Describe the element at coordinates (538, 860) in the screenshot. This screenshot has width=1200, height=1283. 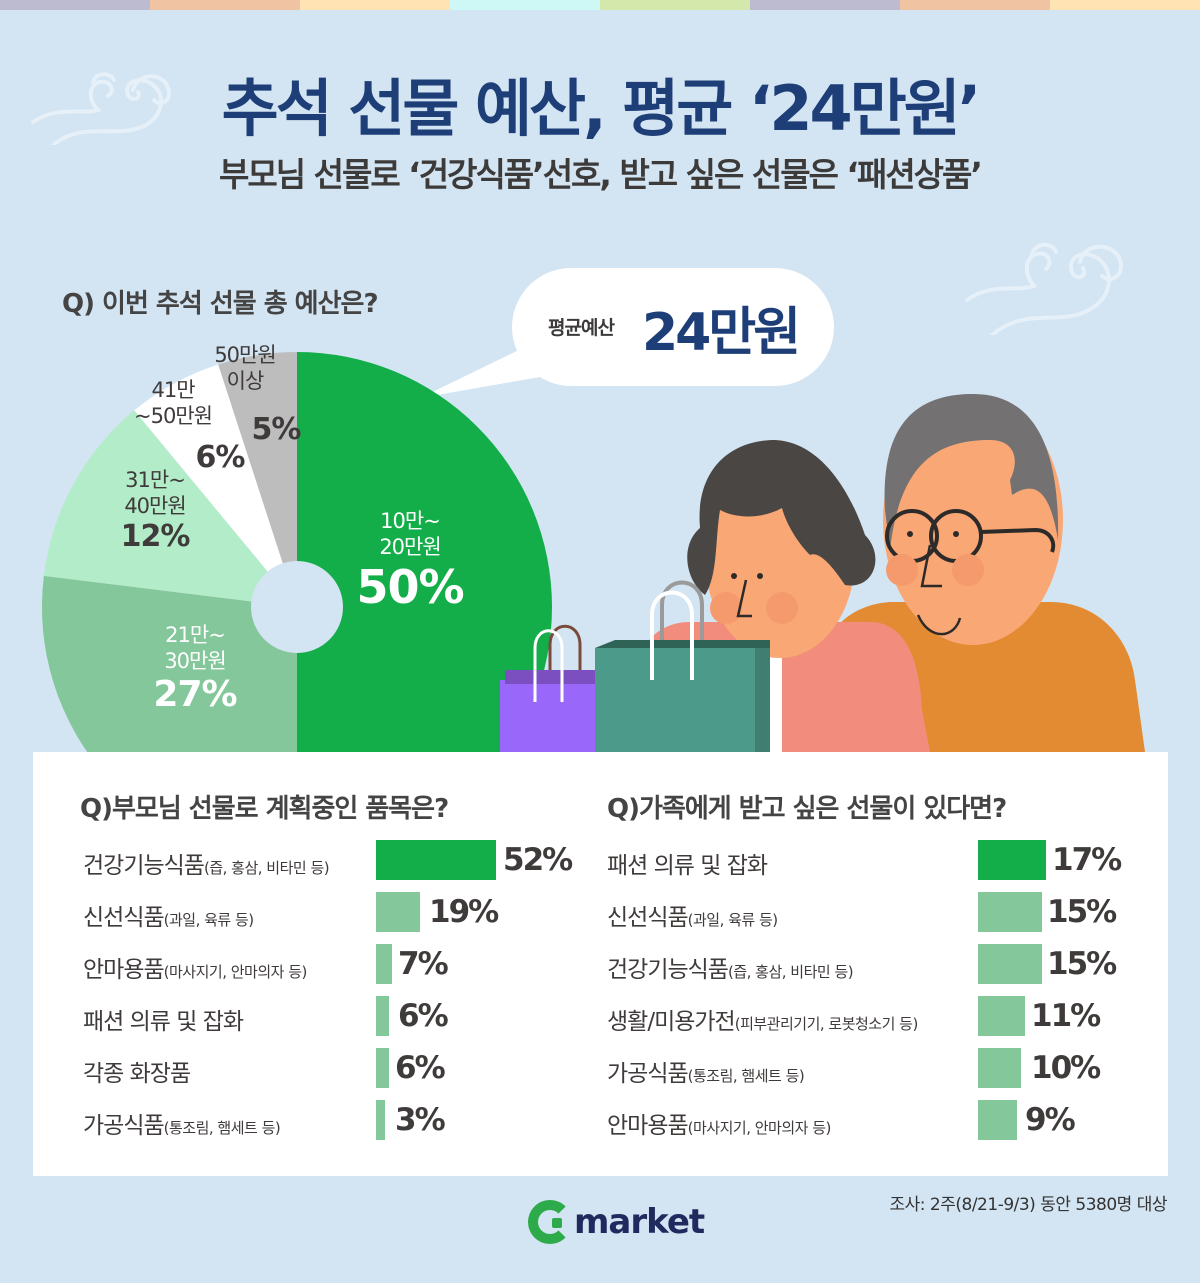
I see `row-value: 52%` at that location.